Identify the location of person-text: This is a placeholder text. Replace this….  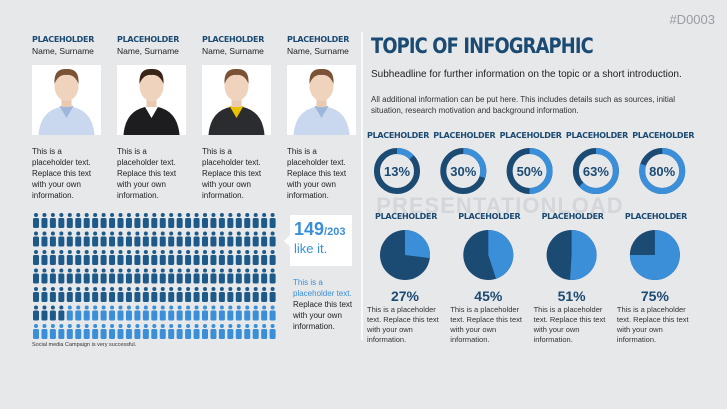
(232, 173).